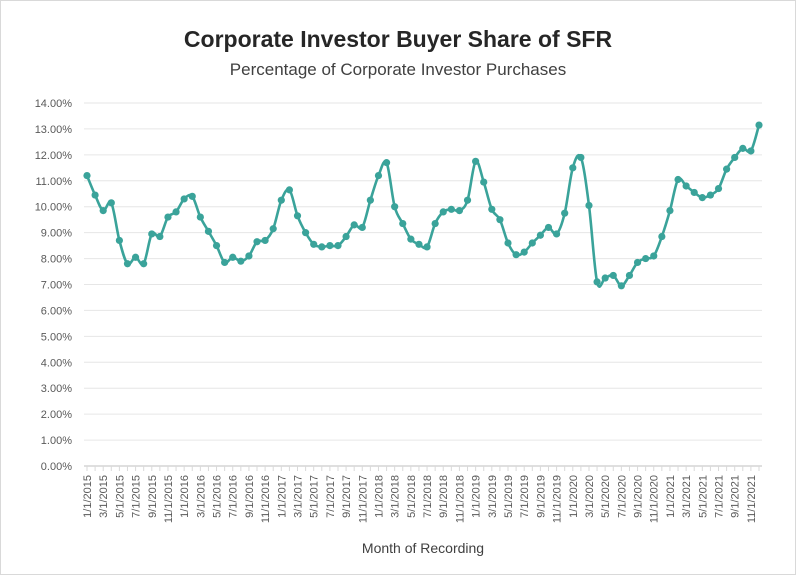 Image resolution: width=796 pixels, height=575 pixels. Describe the element at coordinates (590, 496) in the screenshot. I see `x-tick-label: 3/1/2020` at that location.